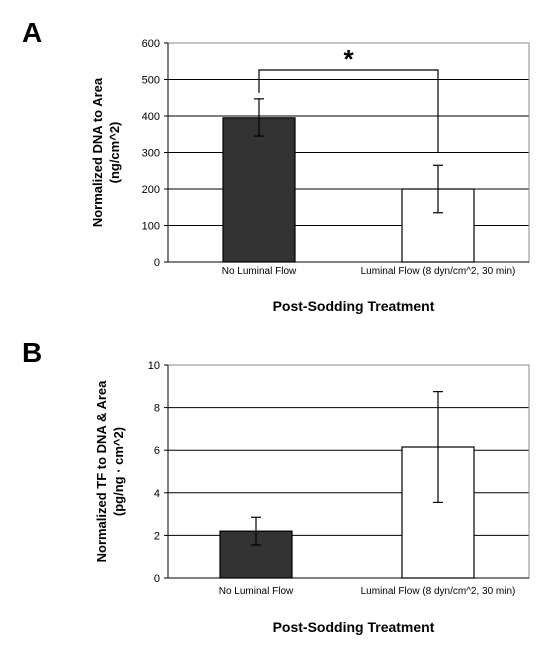 This screenshot has width=546, height=659. Describe the element at coordinates (151, 117) in the screenshot. I see `y-tick-label: 400` at that location.